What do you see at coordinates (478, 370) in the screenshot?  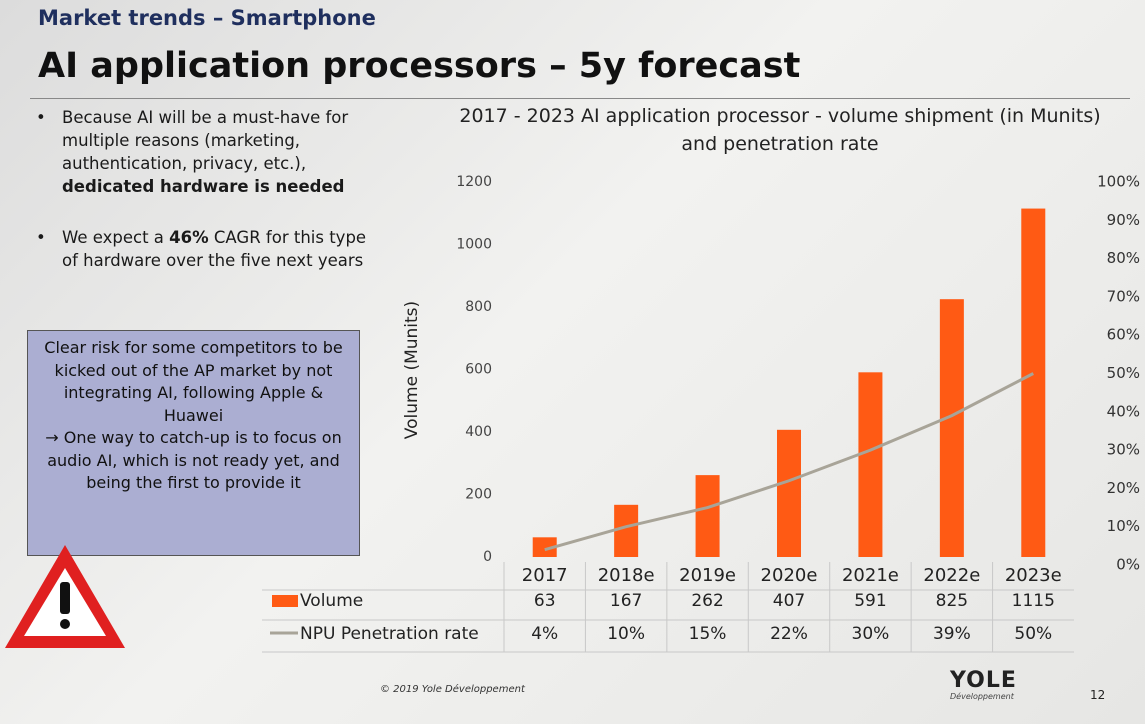 I see `y-tick-label: 600` at bounding box center [478, 370].